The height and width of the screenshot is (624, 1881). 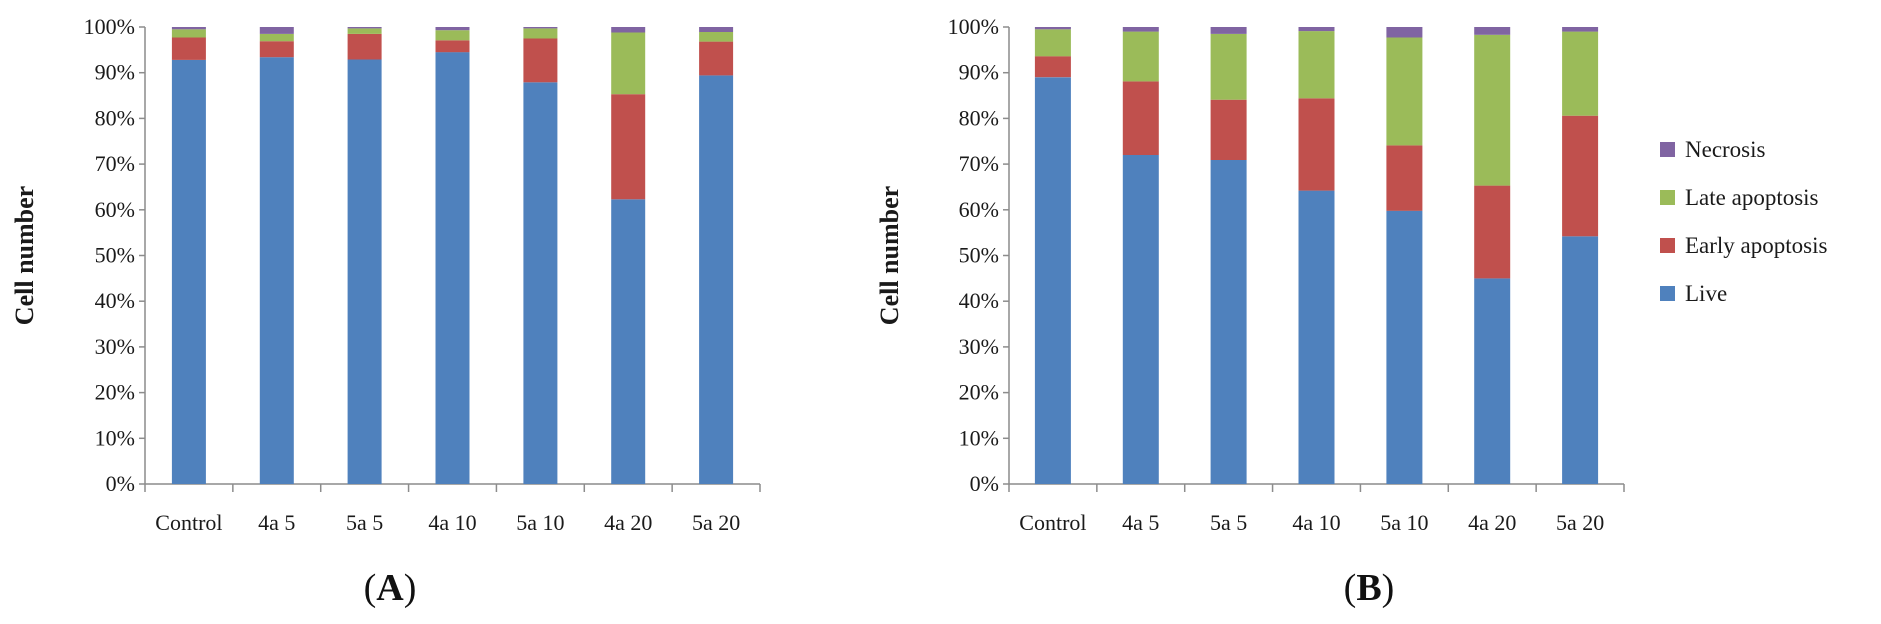 I want to click on panel-label-open: (, so click(x=1350, y=588).